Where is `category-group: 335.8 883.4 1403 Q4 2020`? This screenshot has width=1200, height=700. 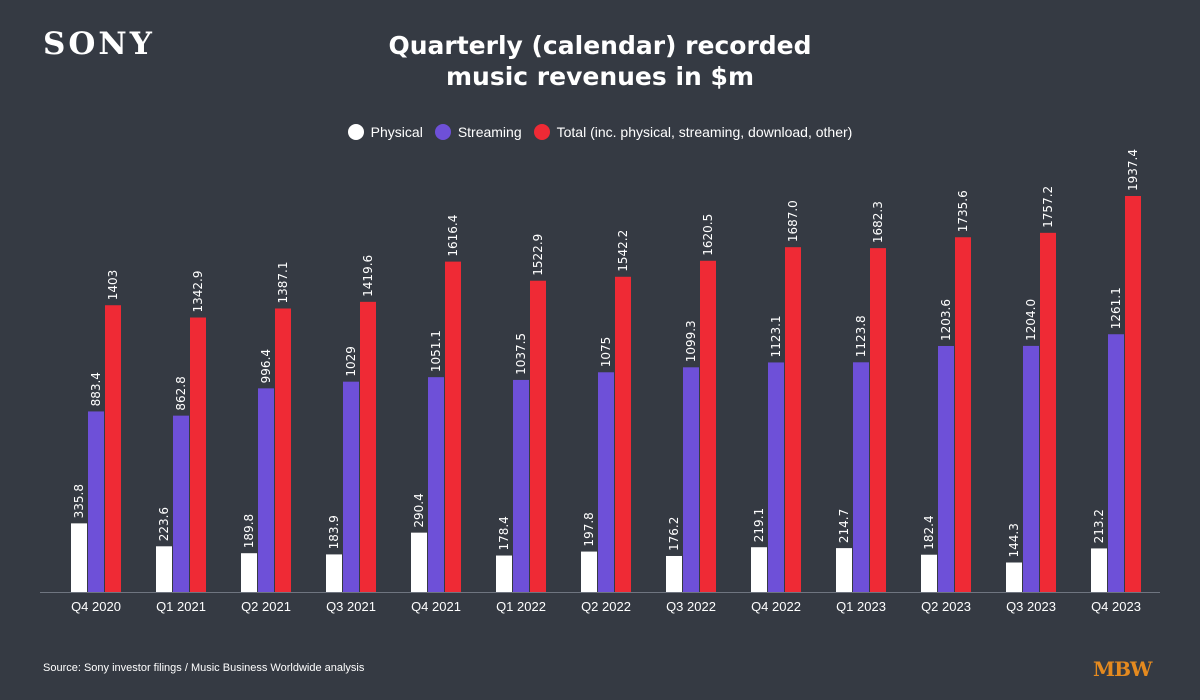
category-group: 335.8 883.4 1403 Q4 2020 is located at coordinates (96, 442).